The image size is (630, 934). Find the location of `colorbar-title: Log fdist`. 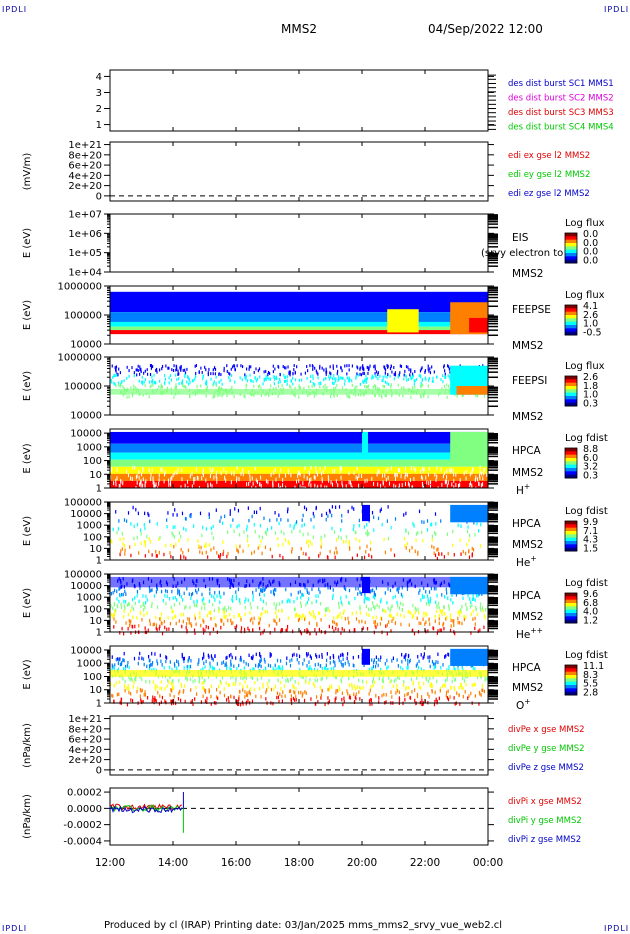

colorbar-title: Log fdist is located at coordinates (586, 438).